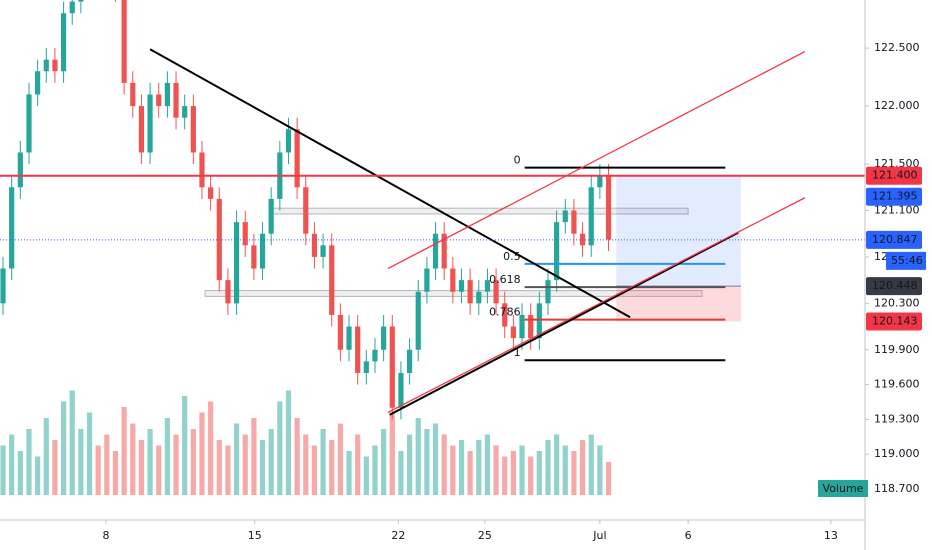 The height and width of the screenshot is (550, 932). What do you see at coordinates (398, 535) in the screenshot?
I see `x-tick-label: 22` at bounding box center [398, 535].